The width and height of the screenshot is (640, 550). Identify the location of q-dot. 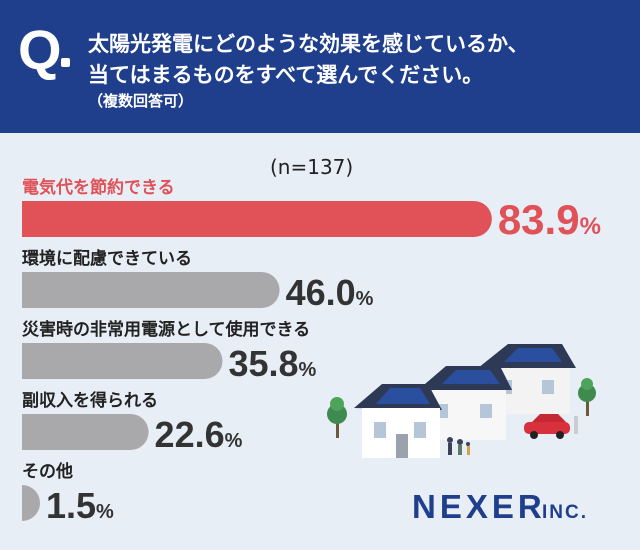
(65, 62).